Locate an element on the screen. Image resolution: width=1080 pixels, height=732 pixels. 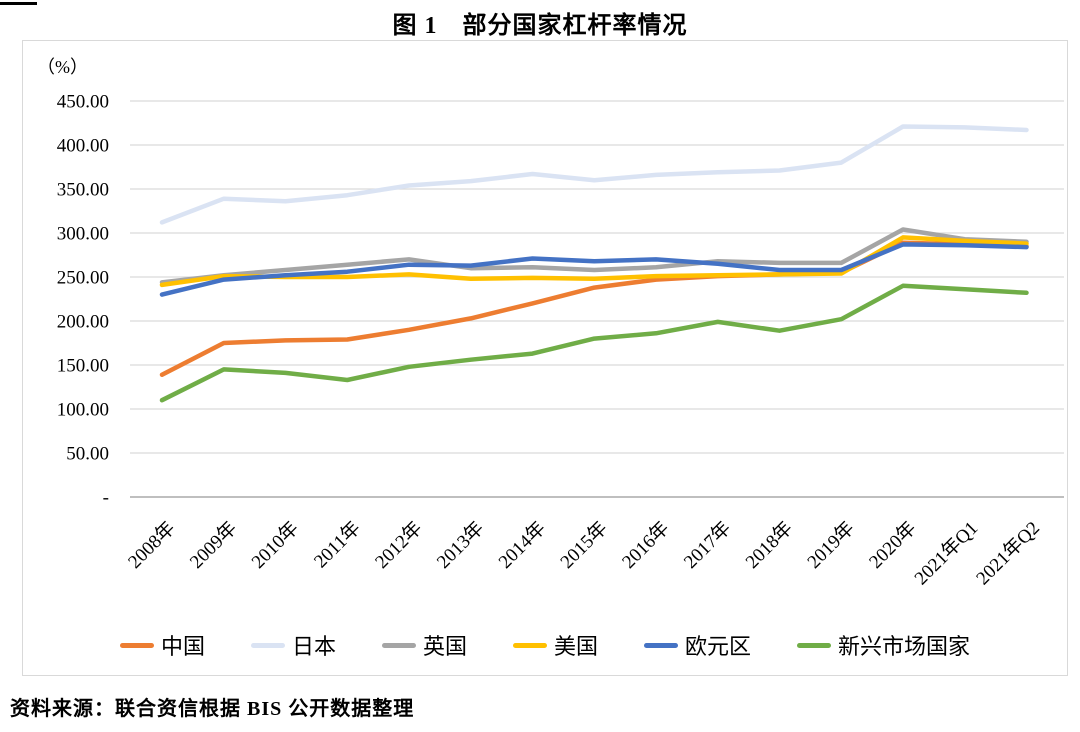
source-note: 资料来源：联合资信根据 BIS 公开数据整理 is located at coordinates (212, 709).